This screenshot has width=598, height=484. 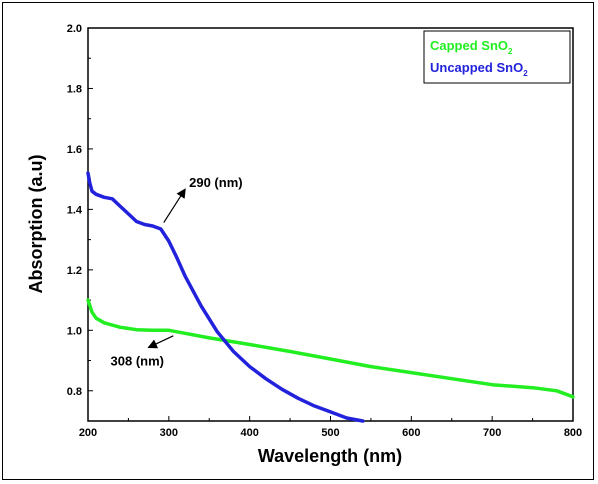 I want to click on x-tick-label: 300, so click(x=169, y=433).